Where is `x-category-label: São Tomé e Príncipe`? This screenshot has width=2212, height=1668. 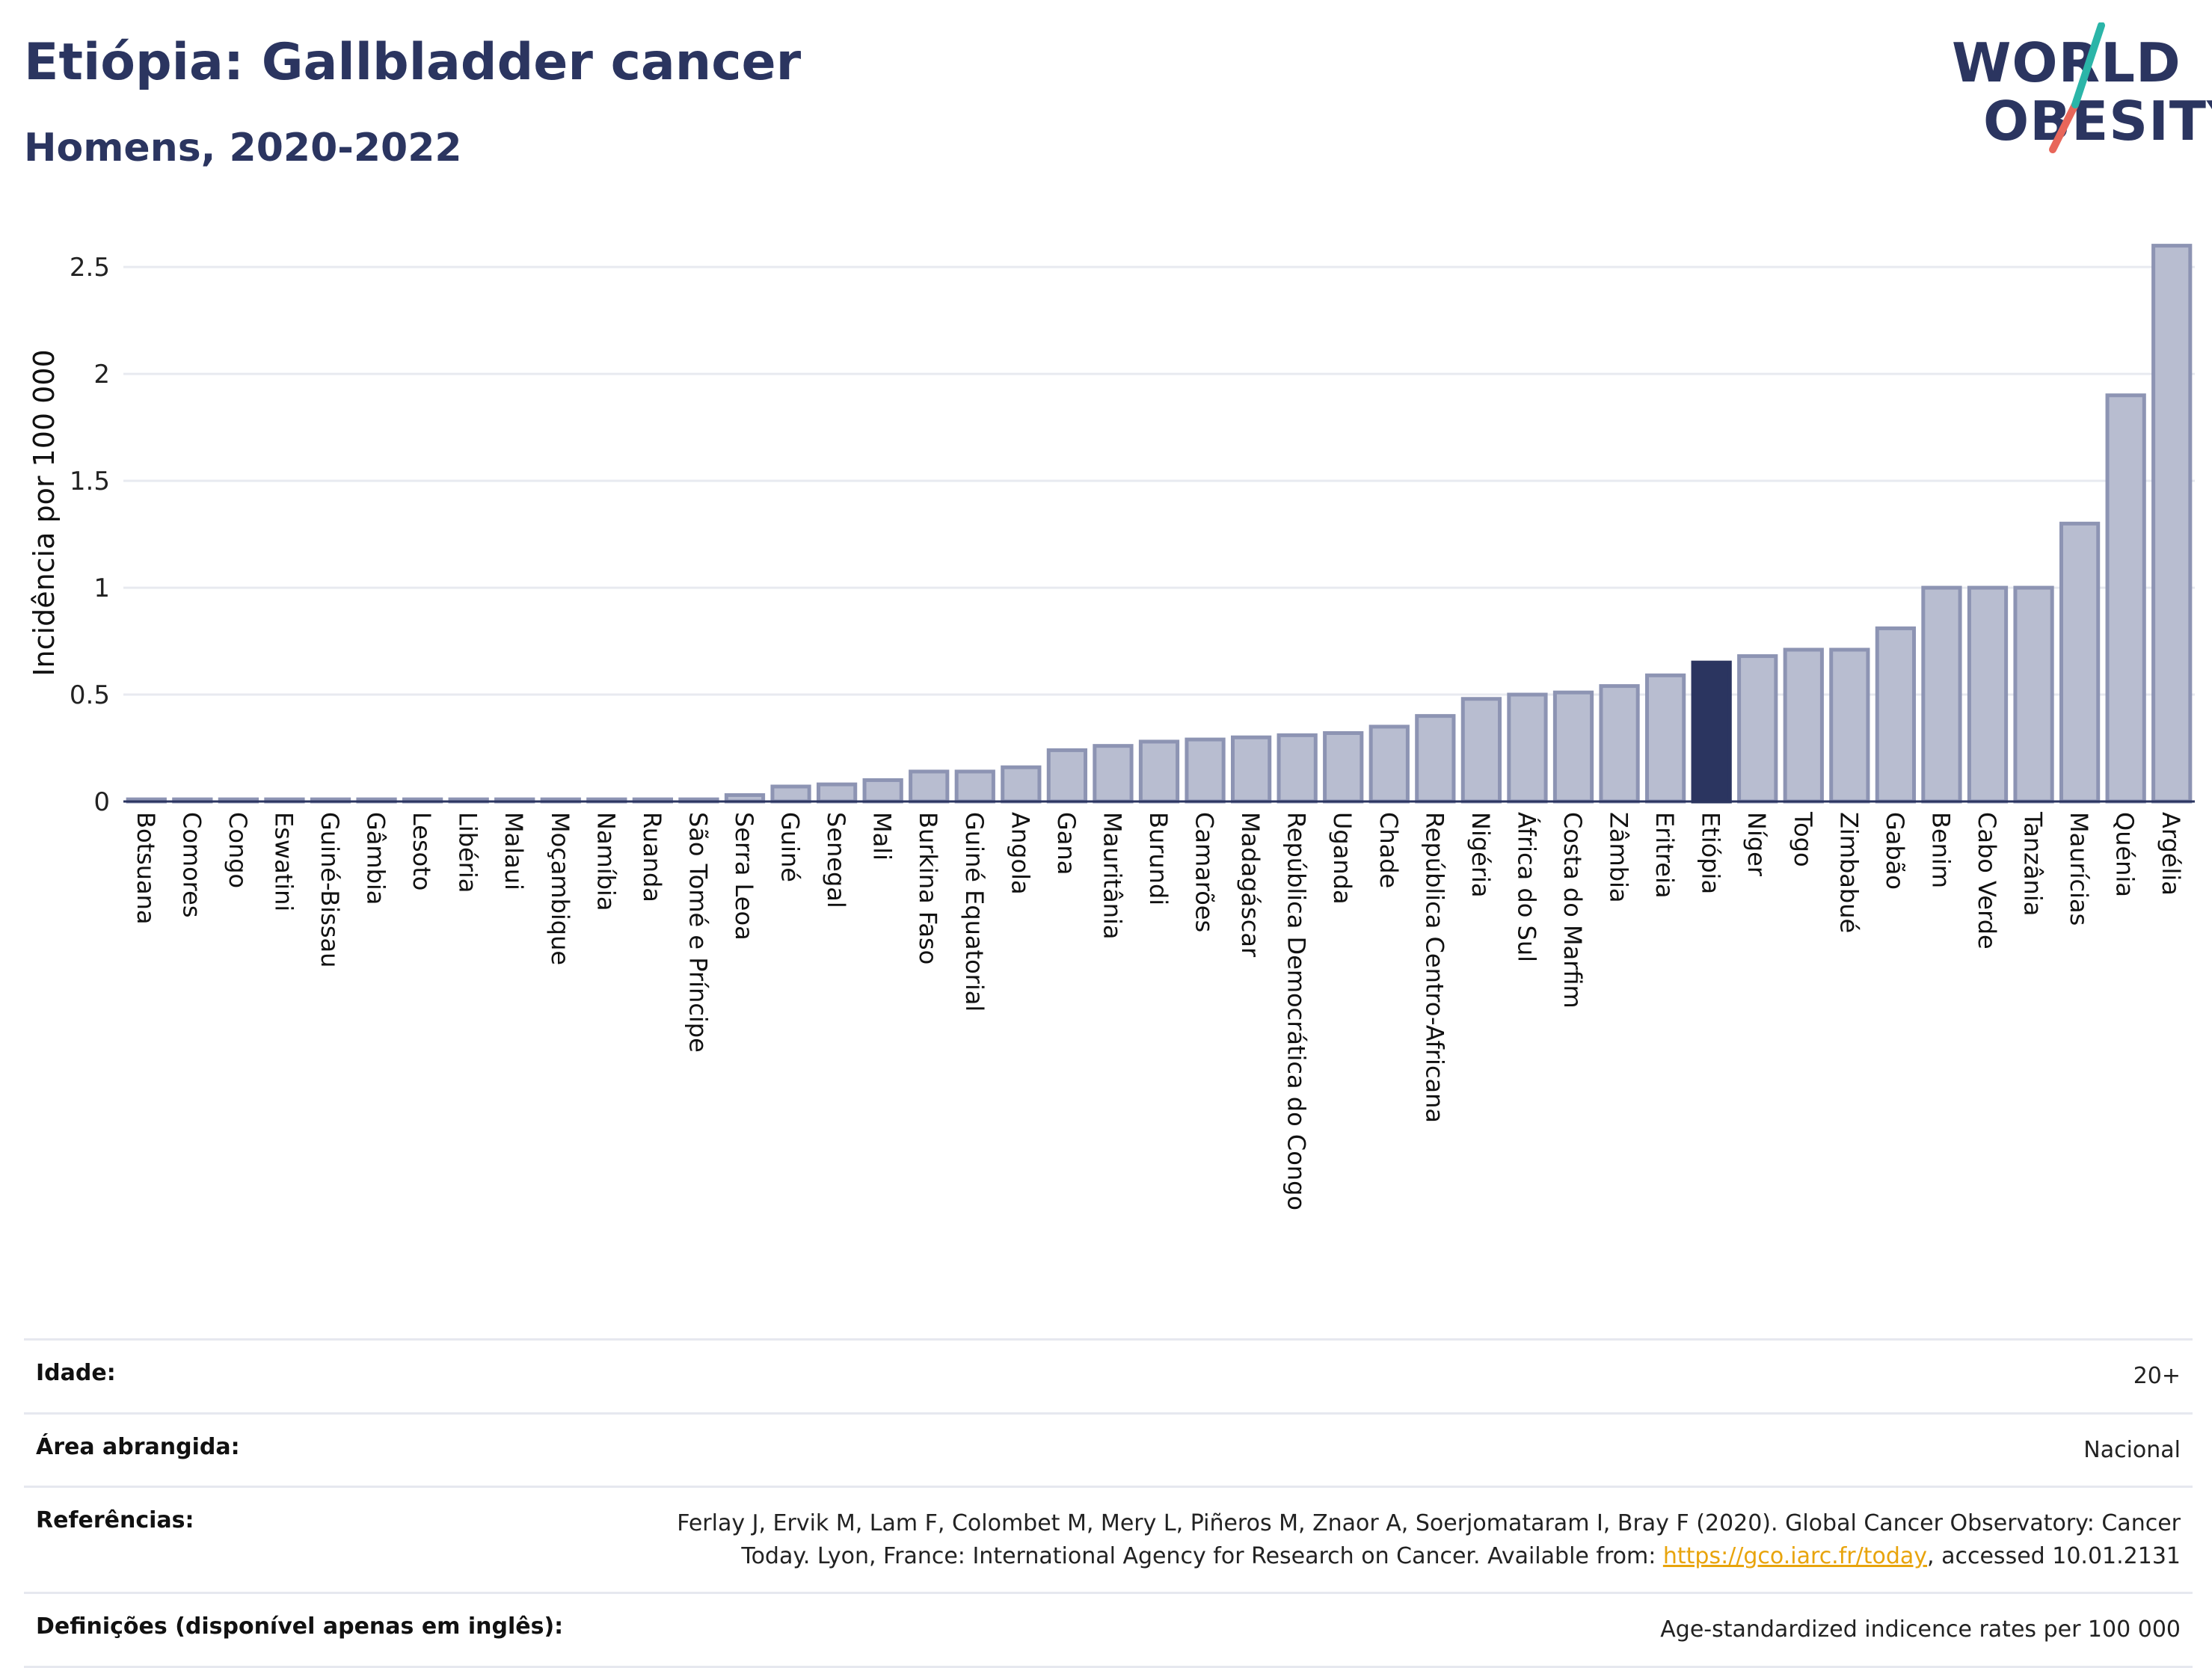 x-category-label: São Tomé e Príncipe is located at coordinates (697, 932).